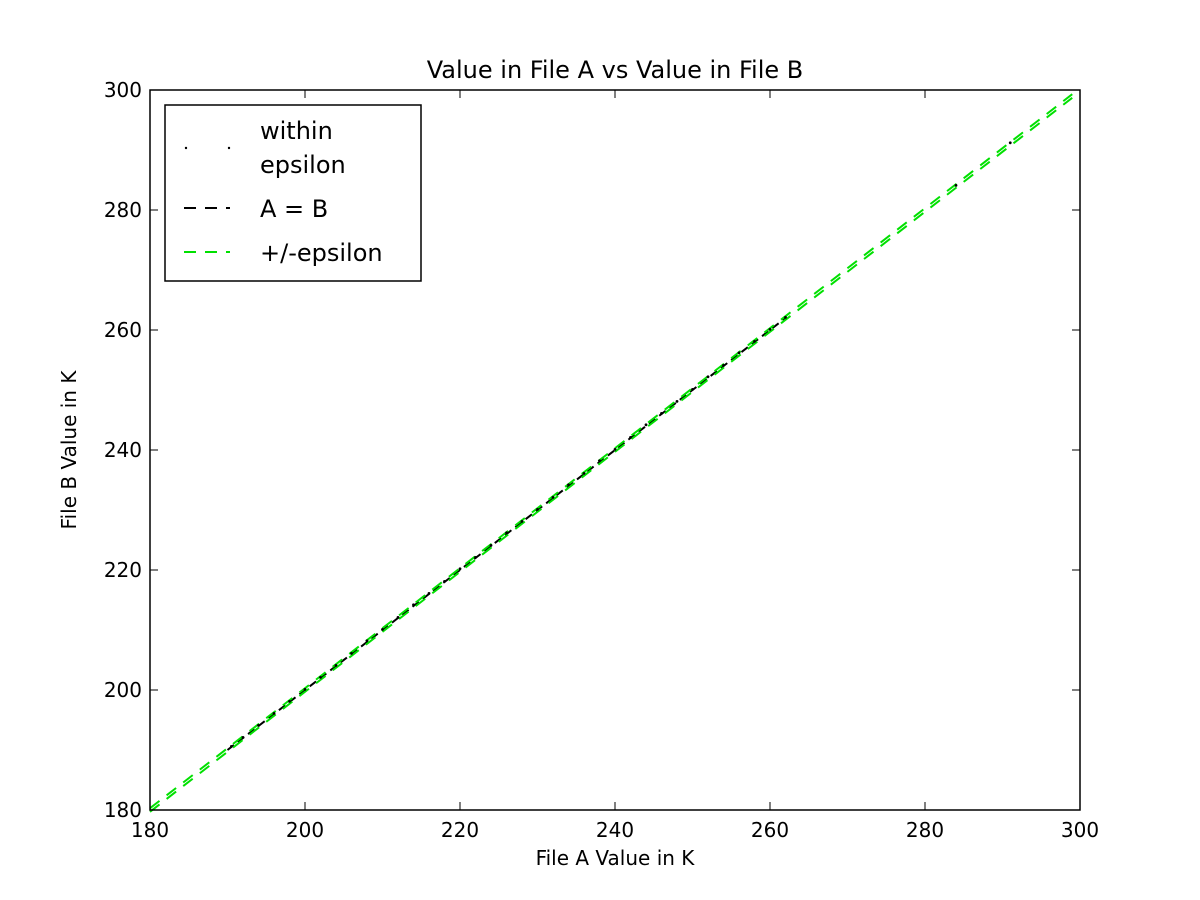 This screenshot has width=1200, height=900. I want to click on legend-label-line: epsilon, so click(303, 165).